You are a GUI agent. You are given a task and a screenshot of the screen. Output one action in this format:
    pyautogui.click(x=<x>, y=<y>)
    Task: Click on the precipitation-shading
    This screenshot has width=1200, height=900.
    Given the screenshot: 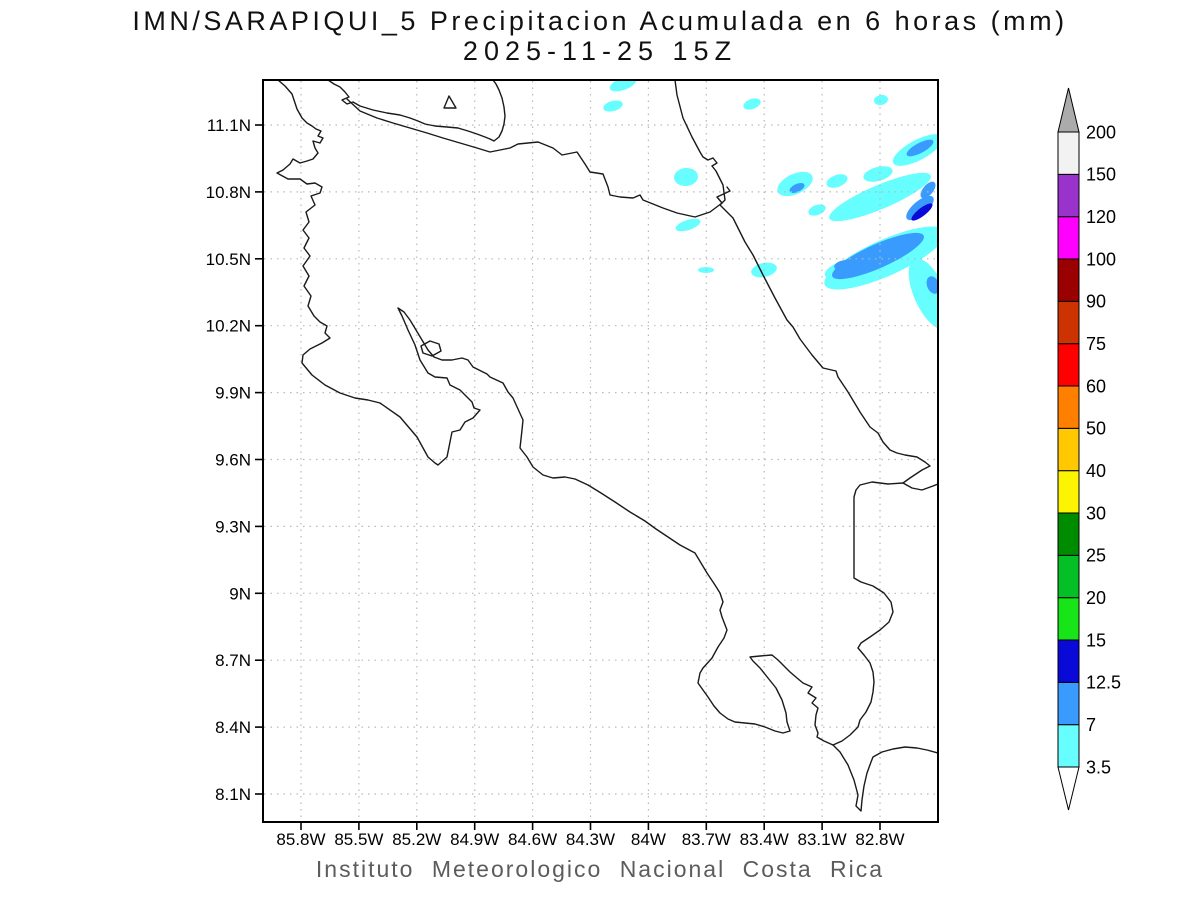 What is the action you would take?
    pyautogui.click(x=770, y=205)
    